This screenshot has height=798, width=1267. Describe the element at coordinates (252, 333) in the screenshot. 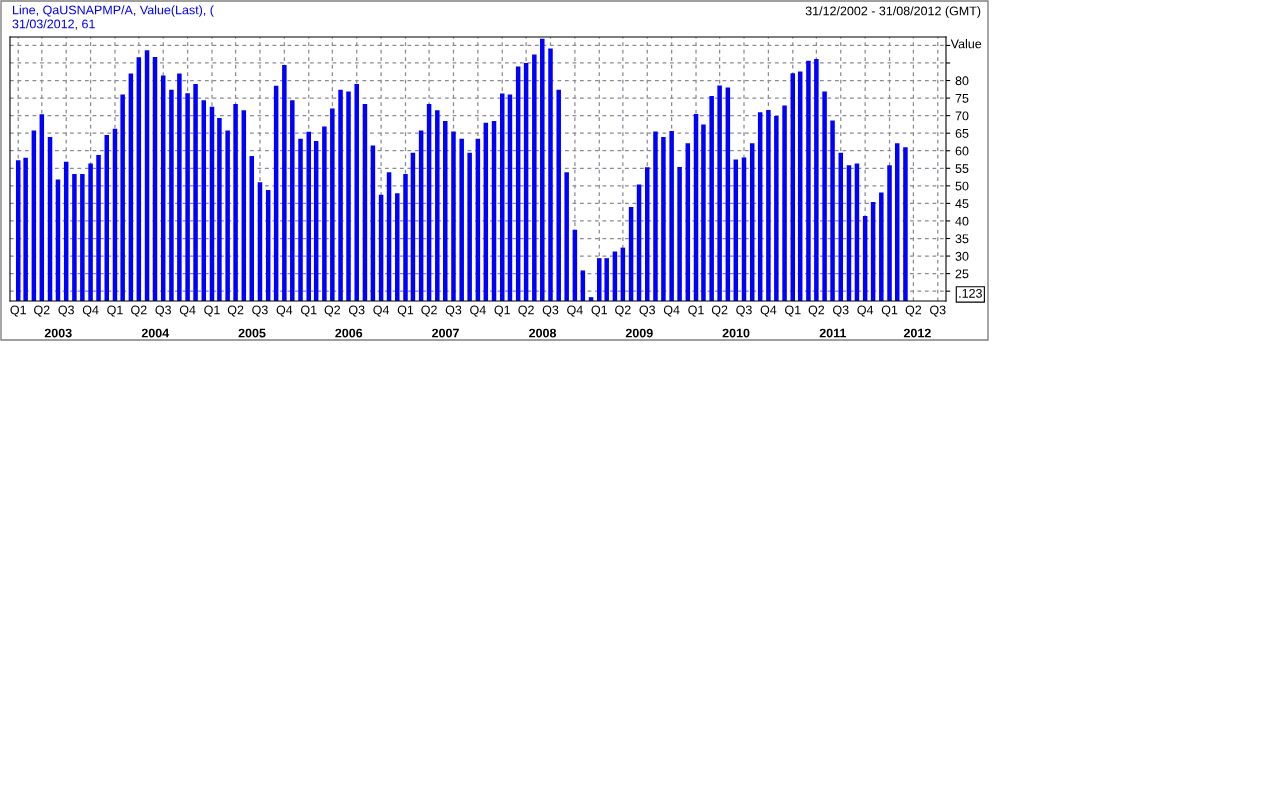

I see `x2-tick-label: 2005` at that location.